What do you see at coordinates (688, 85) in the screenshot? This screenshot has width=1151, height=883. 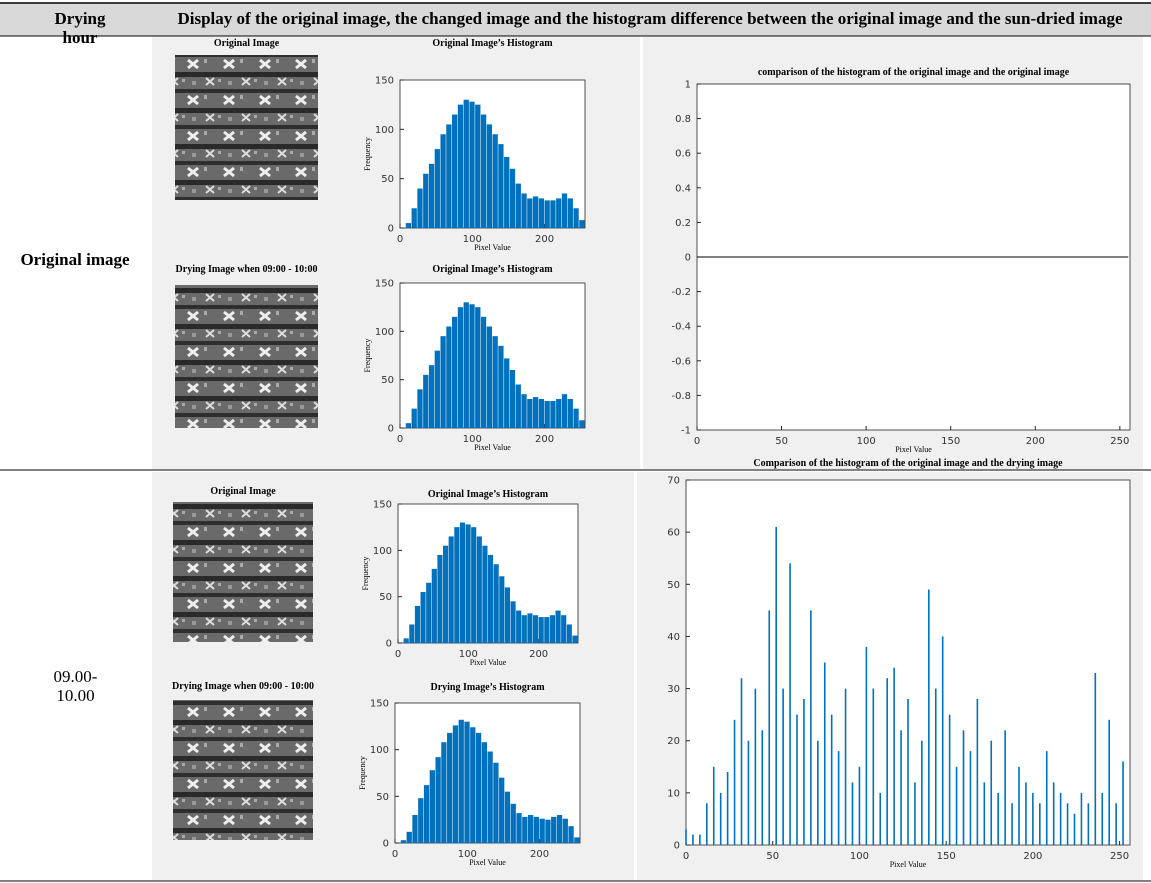 I see `y-tick-label: 1` at bounding box center [688, 85].